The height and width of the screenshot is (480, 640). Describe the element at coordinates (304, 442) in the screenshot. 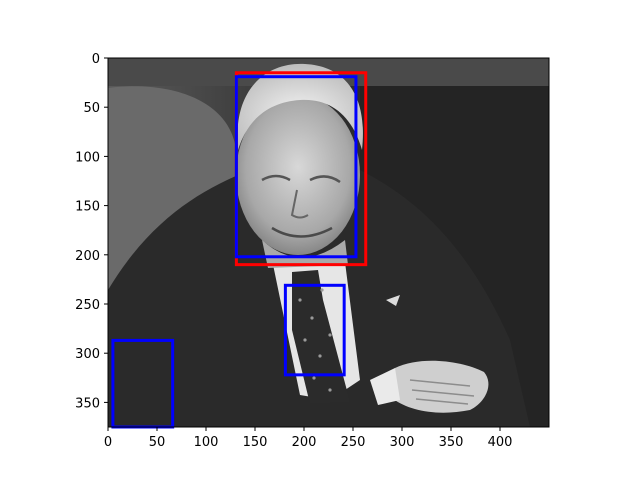

I see `x-tick-label: 200` at that location.